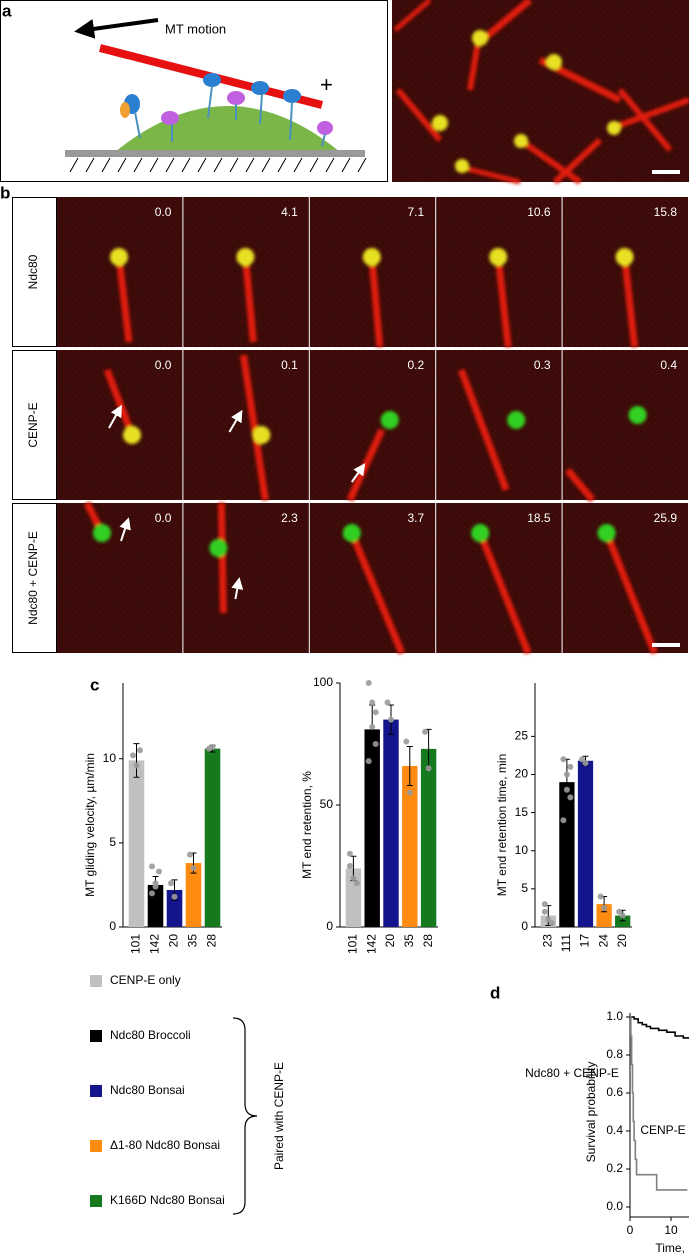 Image resolution: width=689 pixels, height=1258 pixels. Describe the element at coordinates (522, 850) in the screenshot. I see `y-tick-label: 10` at that location.